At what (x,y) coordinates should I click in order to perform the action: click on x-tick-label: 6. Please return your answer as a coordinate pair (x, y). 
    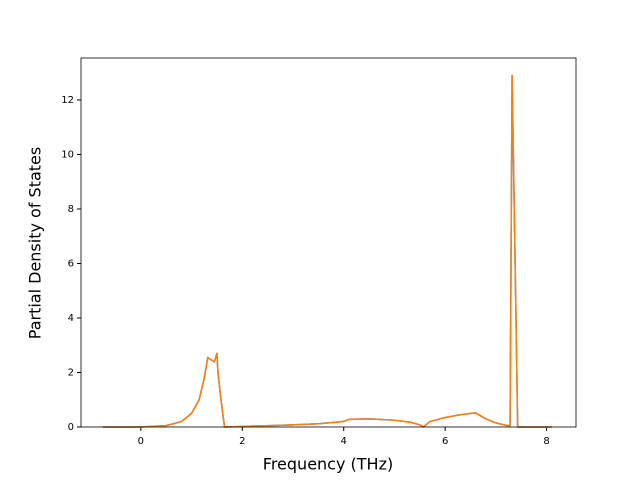
    Looking at the image, I should click on (445, 441).